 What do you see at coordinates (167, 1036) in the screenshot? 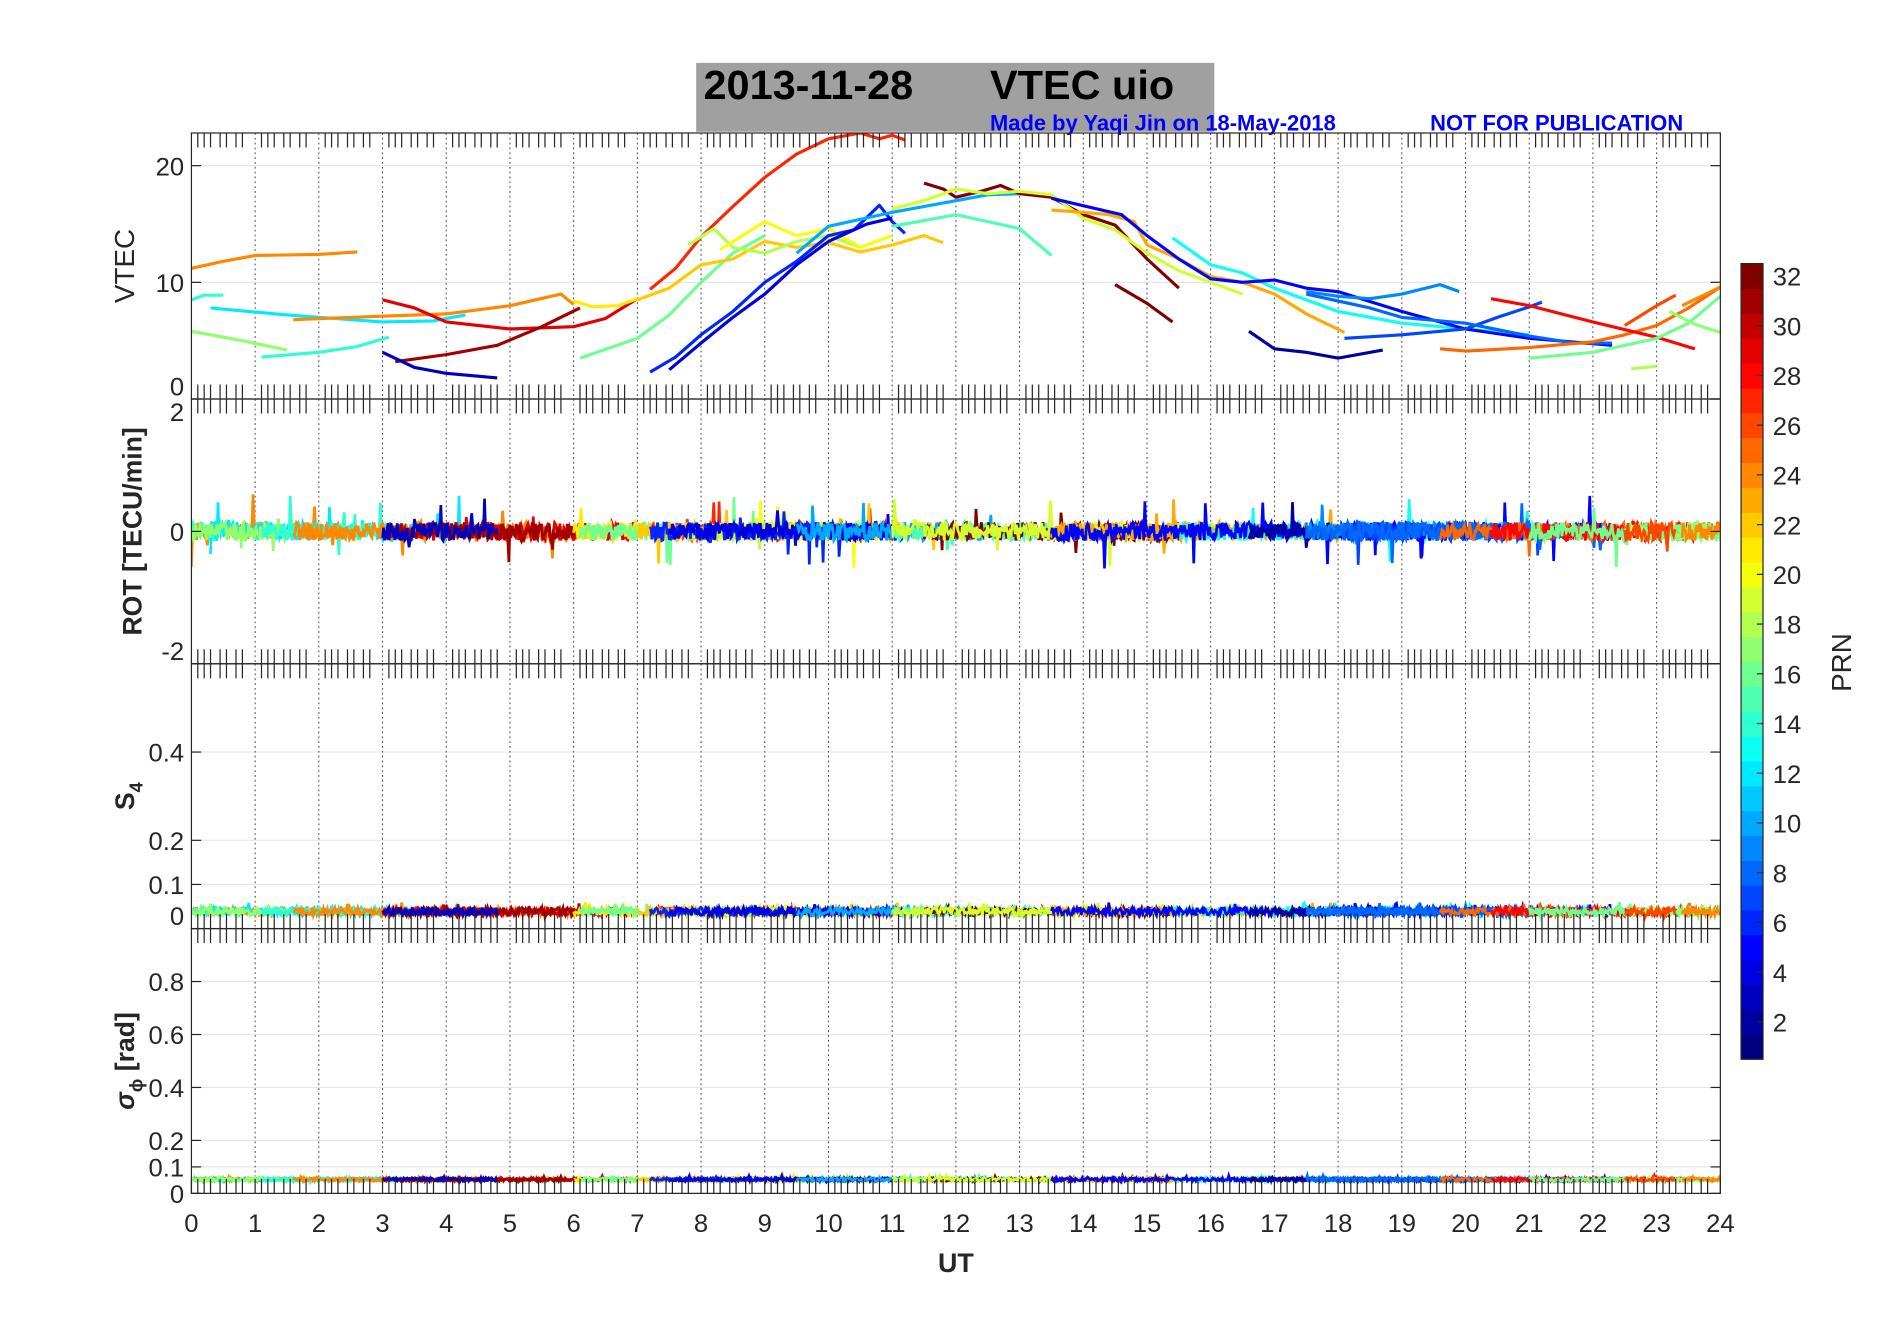
I see `y-tick-label: 0.6` at bounding box center [167, 1036].